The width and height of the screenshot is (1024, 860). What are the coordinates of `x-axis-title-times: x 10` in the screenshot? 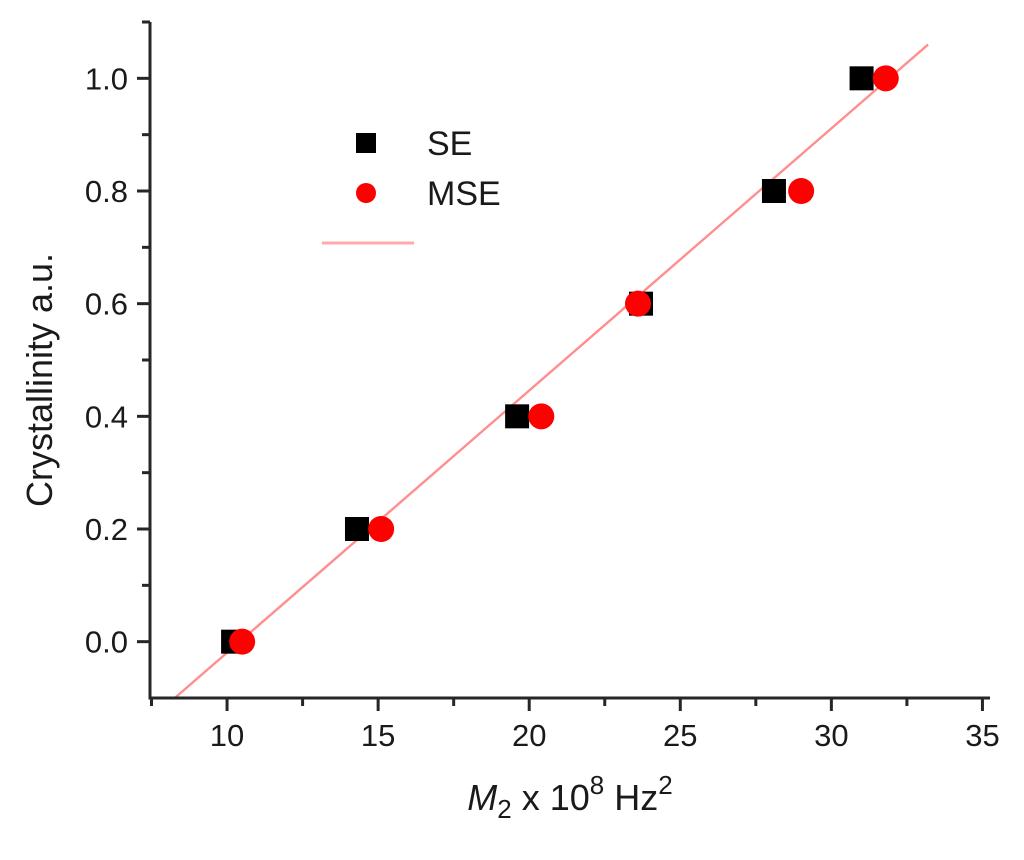 It's located at (550, 797).